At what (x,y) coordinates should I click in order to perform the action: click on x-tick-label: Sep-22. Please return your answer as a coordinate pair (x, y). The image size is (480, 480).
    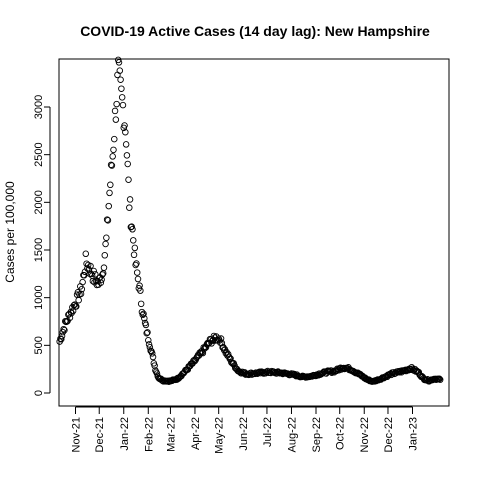
    Looking at the image, I should click on (317, 434).